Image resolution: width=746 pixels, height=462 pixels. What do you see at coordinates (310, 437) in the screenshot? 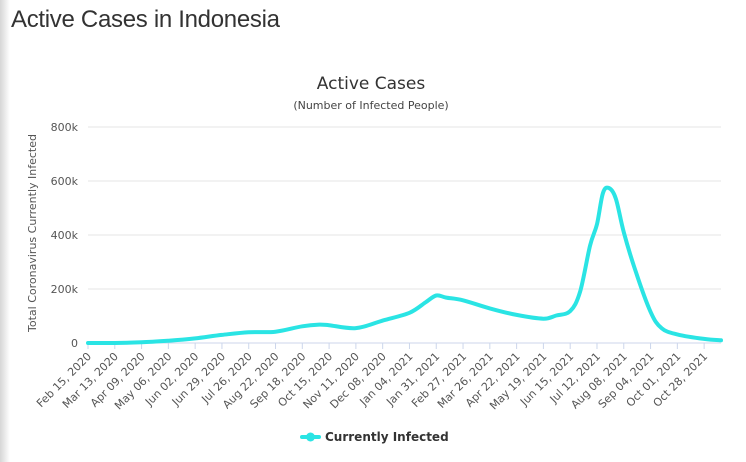
I see `legend-series-marker` at bounding box center [310, 437].